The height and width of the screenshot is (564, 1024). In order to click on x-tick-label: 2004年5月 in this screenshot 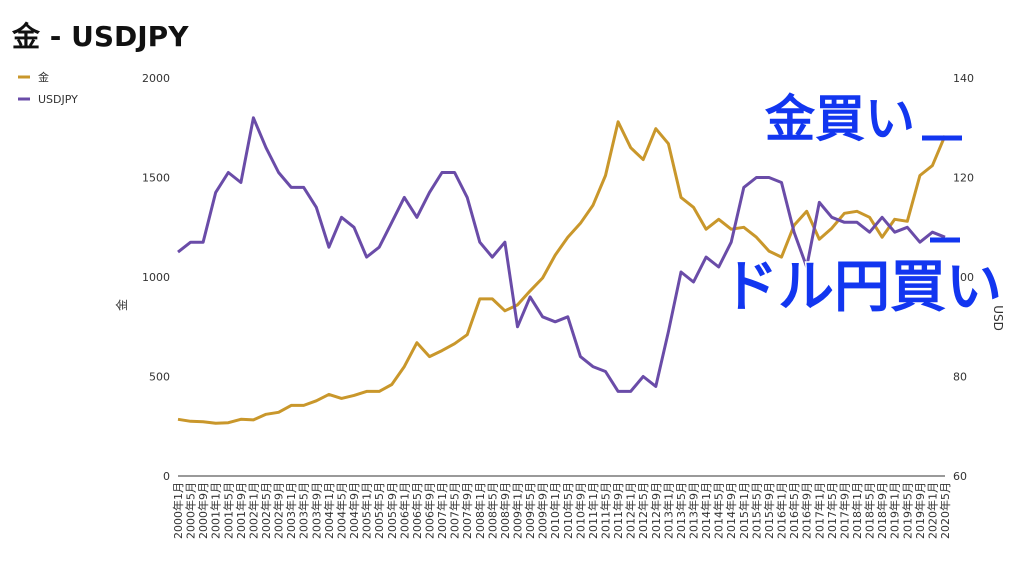, I will do `click(341, 510)`.